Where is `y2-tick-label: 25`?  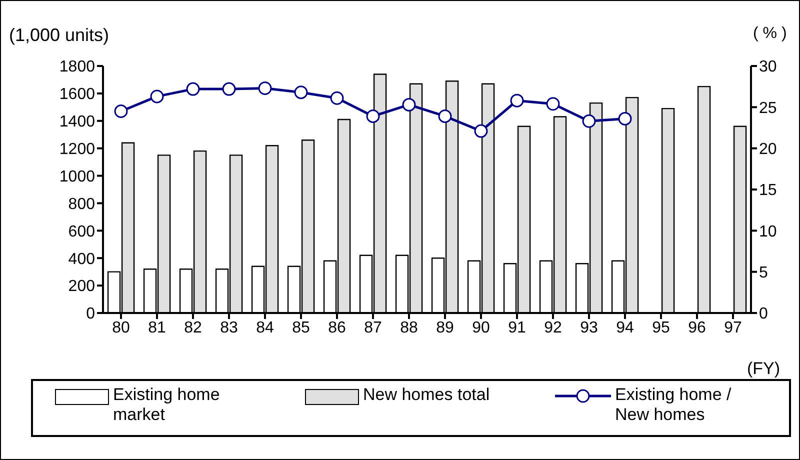
y2-tick-label: 25 is located at coordinates (768, 108).